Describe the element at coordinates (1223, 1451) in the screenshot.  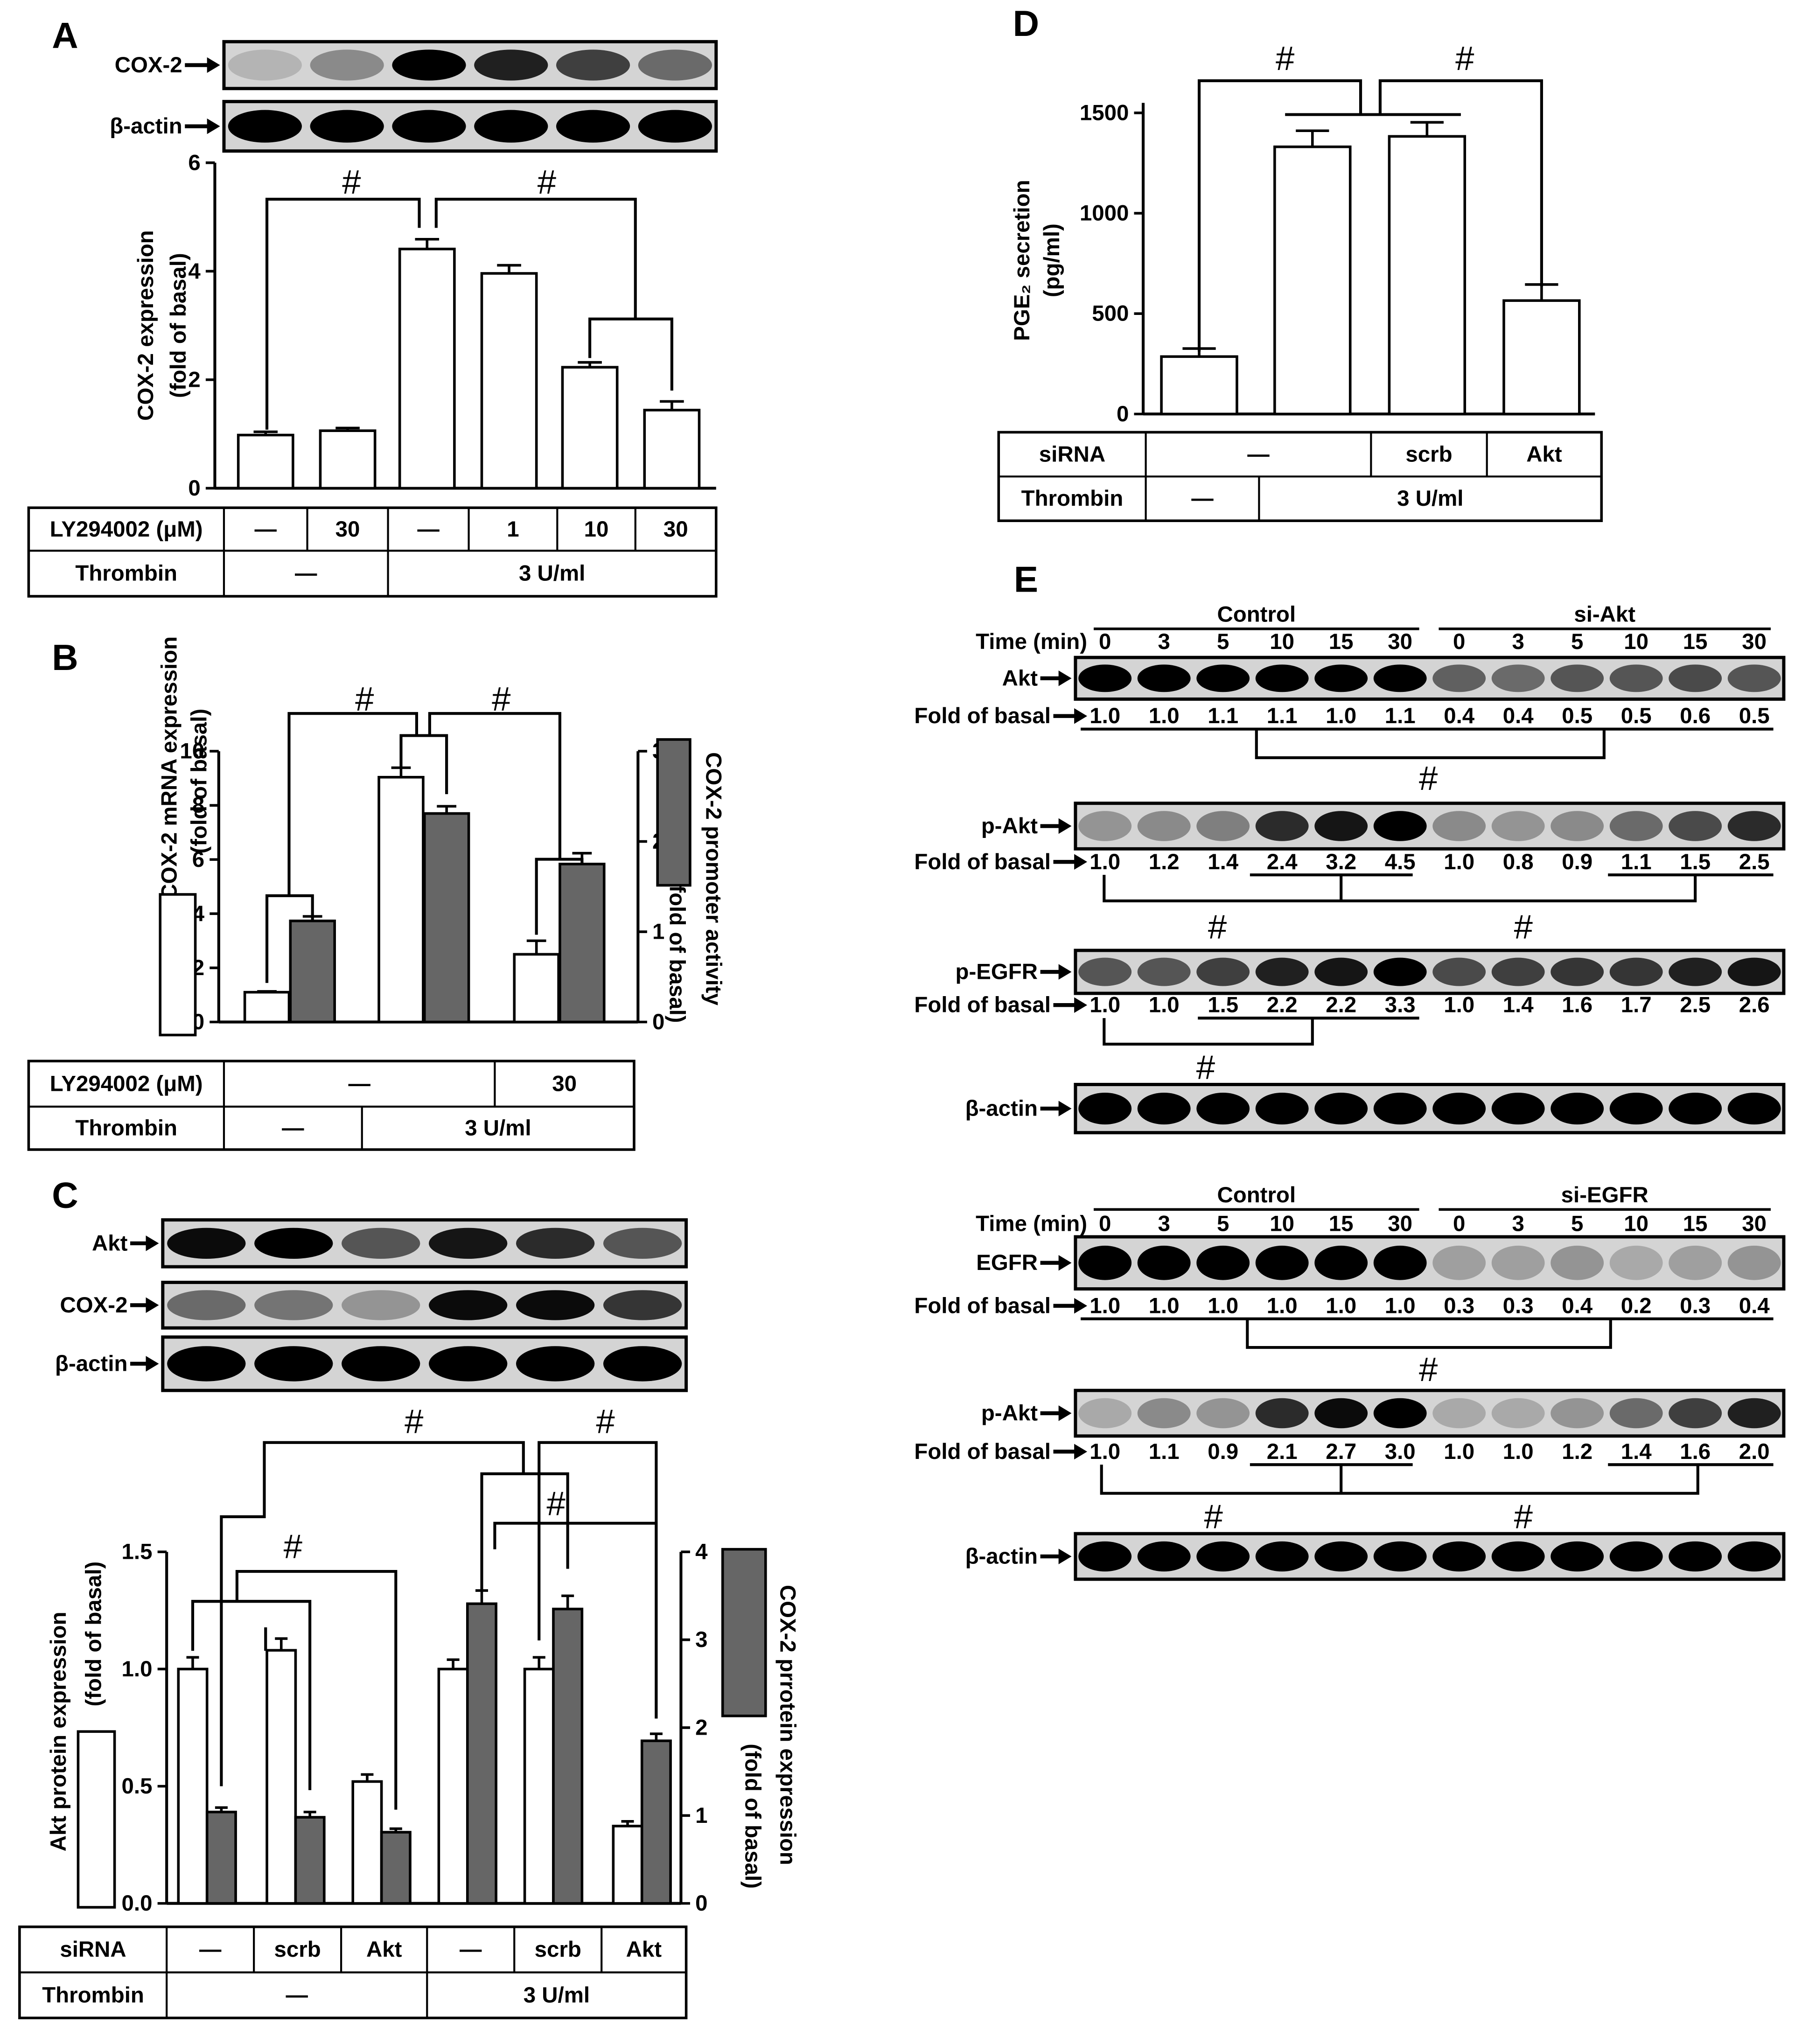
I see `fold-value: 0.9` at that location.